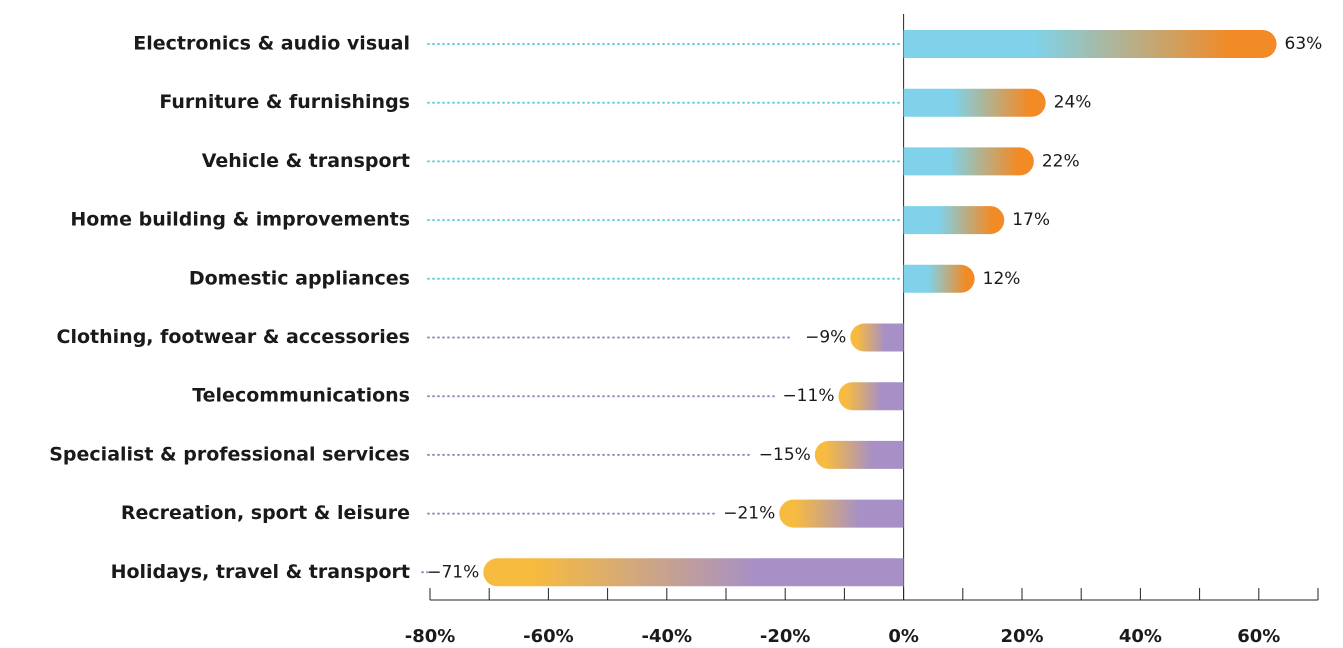  I want to click on category-label: Vehicle & transport, so click(306, 161).